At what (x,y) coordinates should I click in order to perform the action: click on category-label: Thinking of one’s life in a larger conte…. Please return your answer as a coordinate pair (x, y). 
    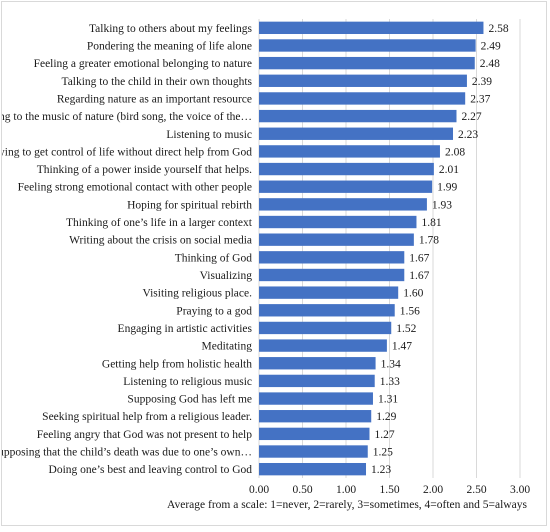
    Looking at the image, I should click on (159, 223).